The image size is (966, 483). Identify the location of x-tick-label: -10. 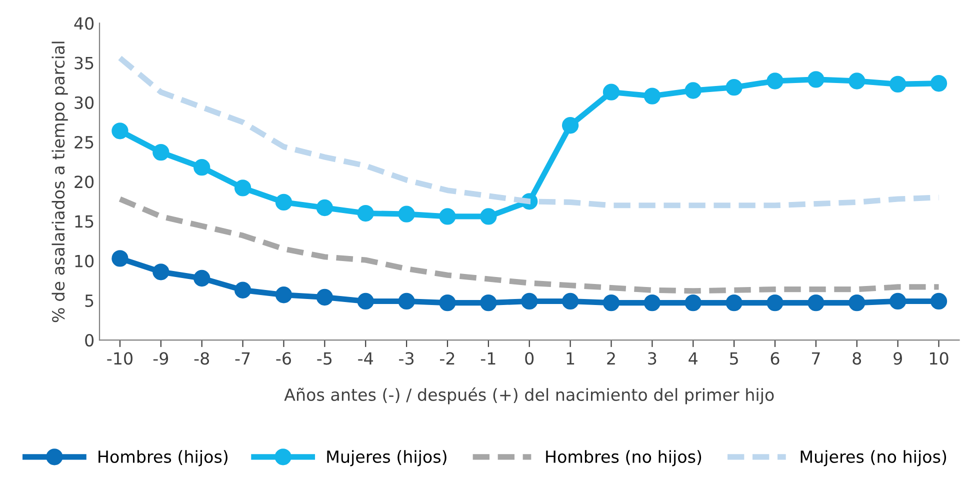
(119, 358).